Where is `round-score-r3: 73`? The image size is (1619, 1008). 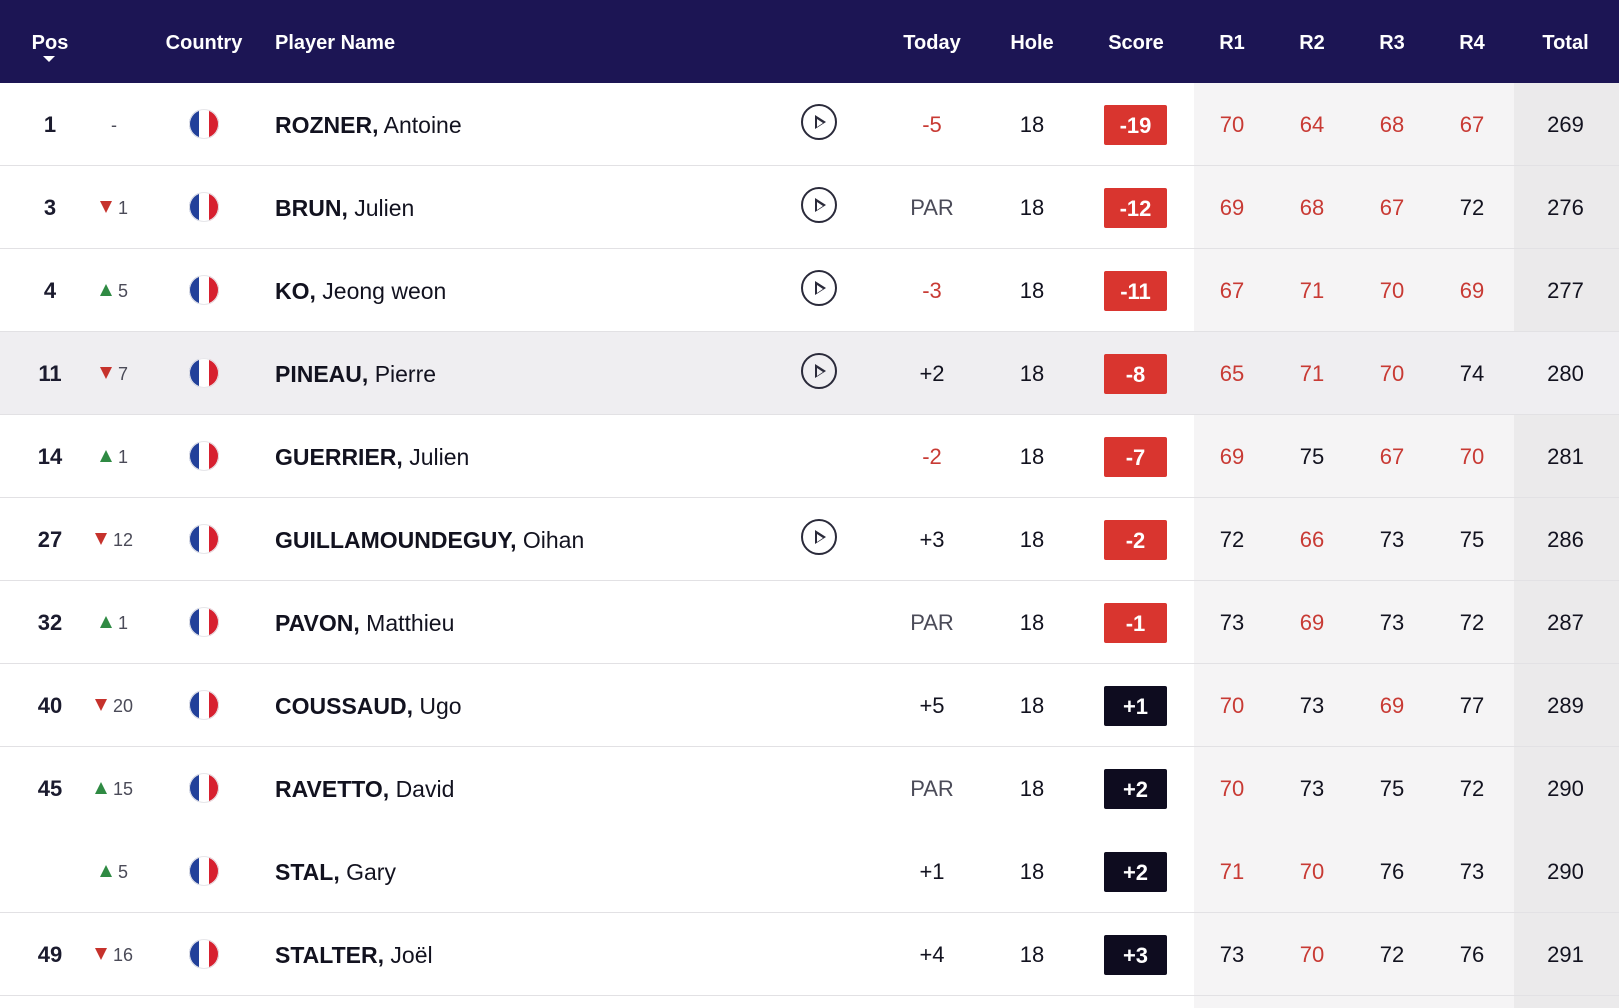 round-score-r3: 73 is located at coordinates (1392, 622).